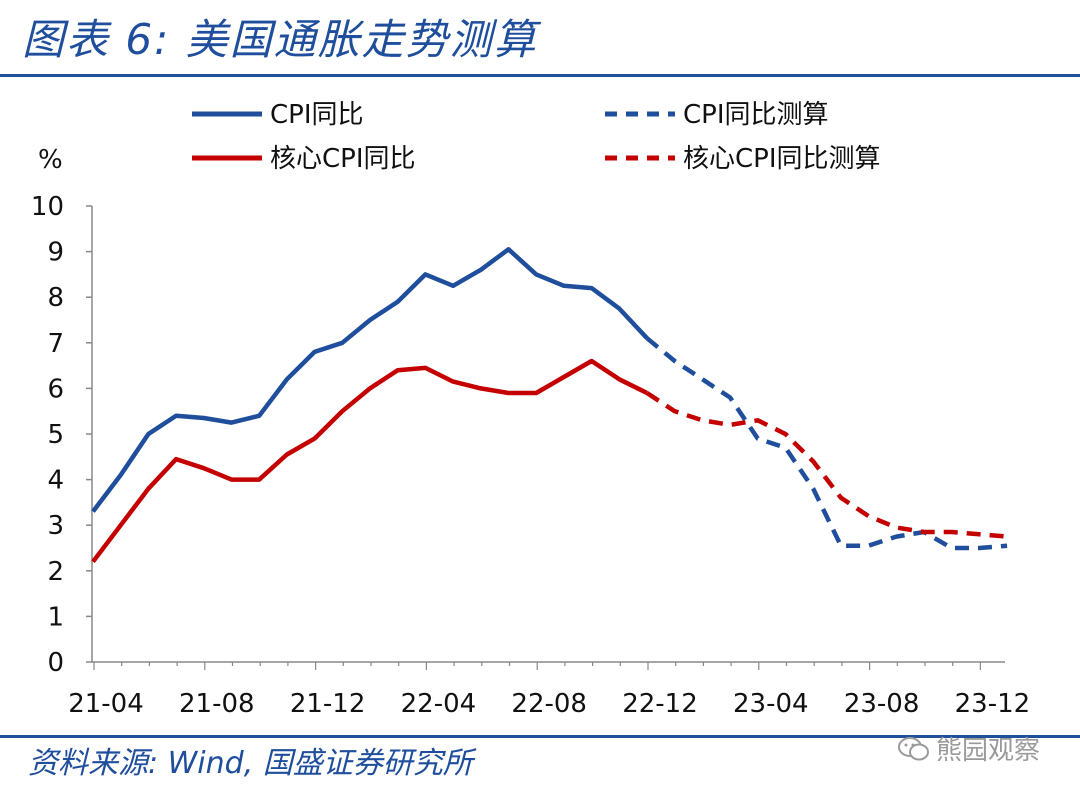 This screenshot has height=791, width=1080. I want to click on y-tick-label: 5, so click(55, 435).